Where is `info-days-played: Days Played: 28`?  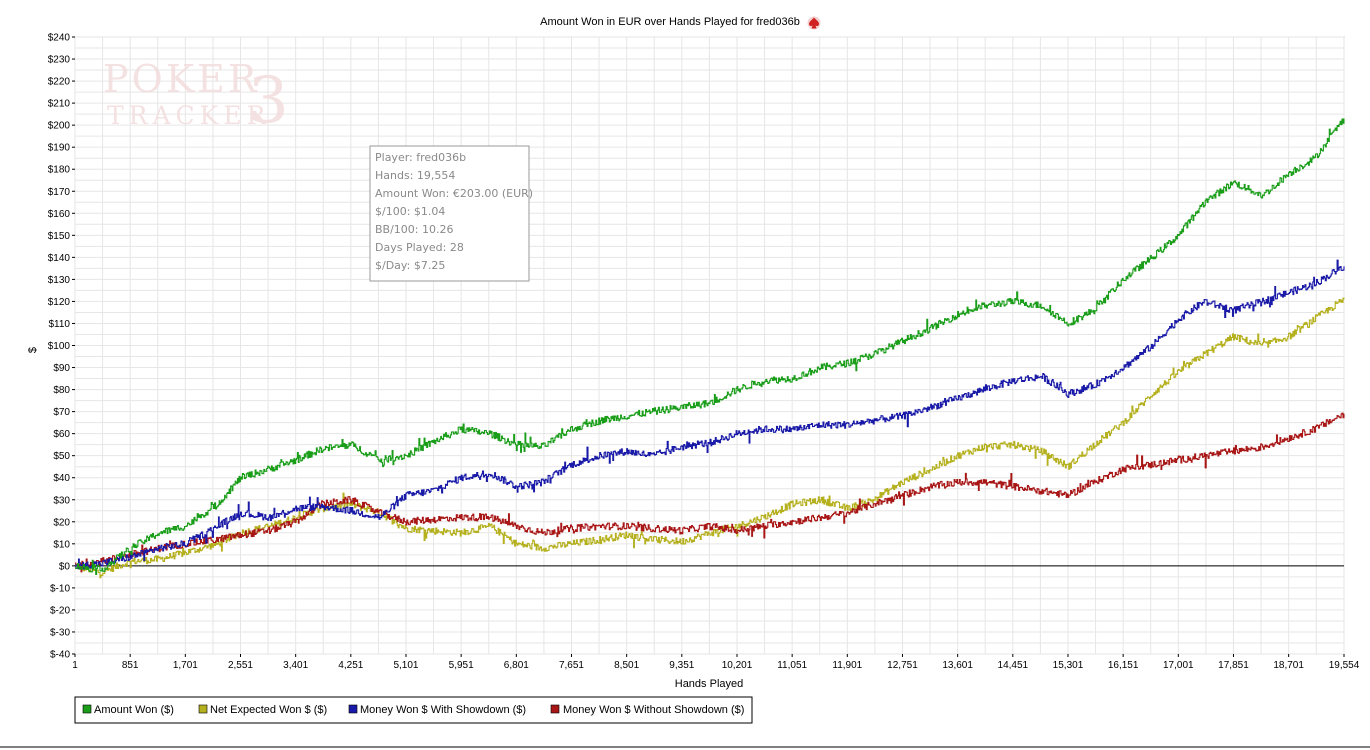
info-days-played: Days Played: 28 is located at coordinates (419, 247).